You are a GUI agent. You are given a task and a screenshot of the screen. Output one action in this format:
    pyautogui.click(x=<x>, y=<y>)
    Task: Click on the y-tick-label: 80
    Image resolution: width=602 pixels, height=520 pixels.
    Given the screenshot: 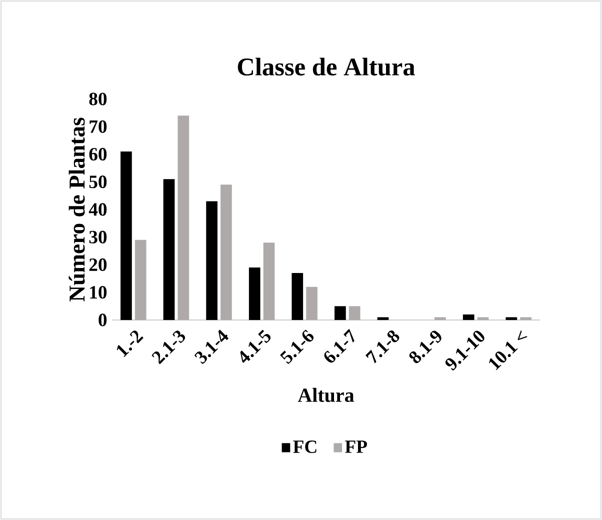 What is the action you would take?
    pyautogui.click(x=98, y=99)
    